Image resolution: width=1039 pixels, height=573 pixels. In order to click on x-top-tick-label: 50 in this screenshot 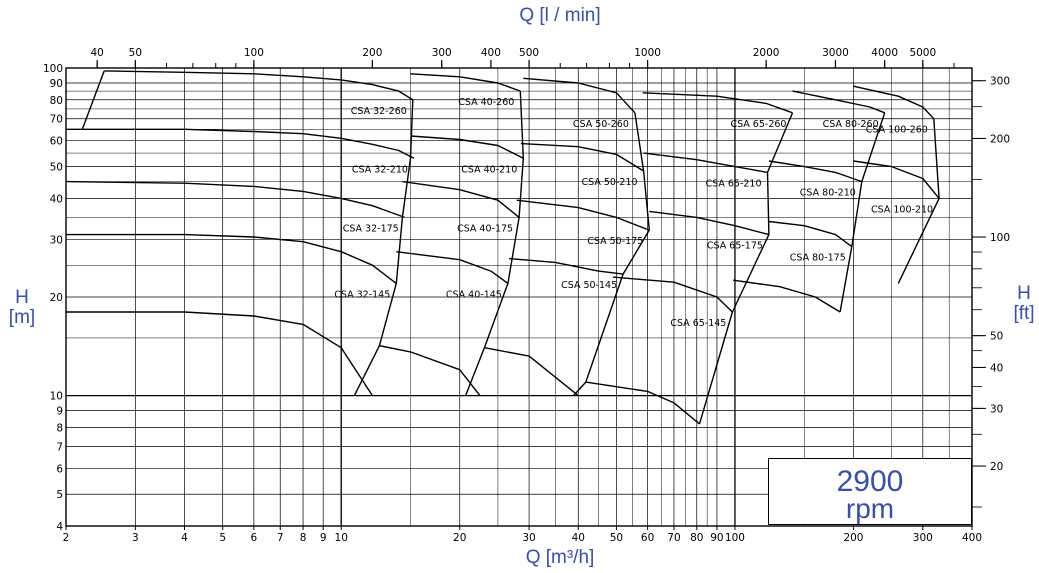, I will do `click(135, 53)`.